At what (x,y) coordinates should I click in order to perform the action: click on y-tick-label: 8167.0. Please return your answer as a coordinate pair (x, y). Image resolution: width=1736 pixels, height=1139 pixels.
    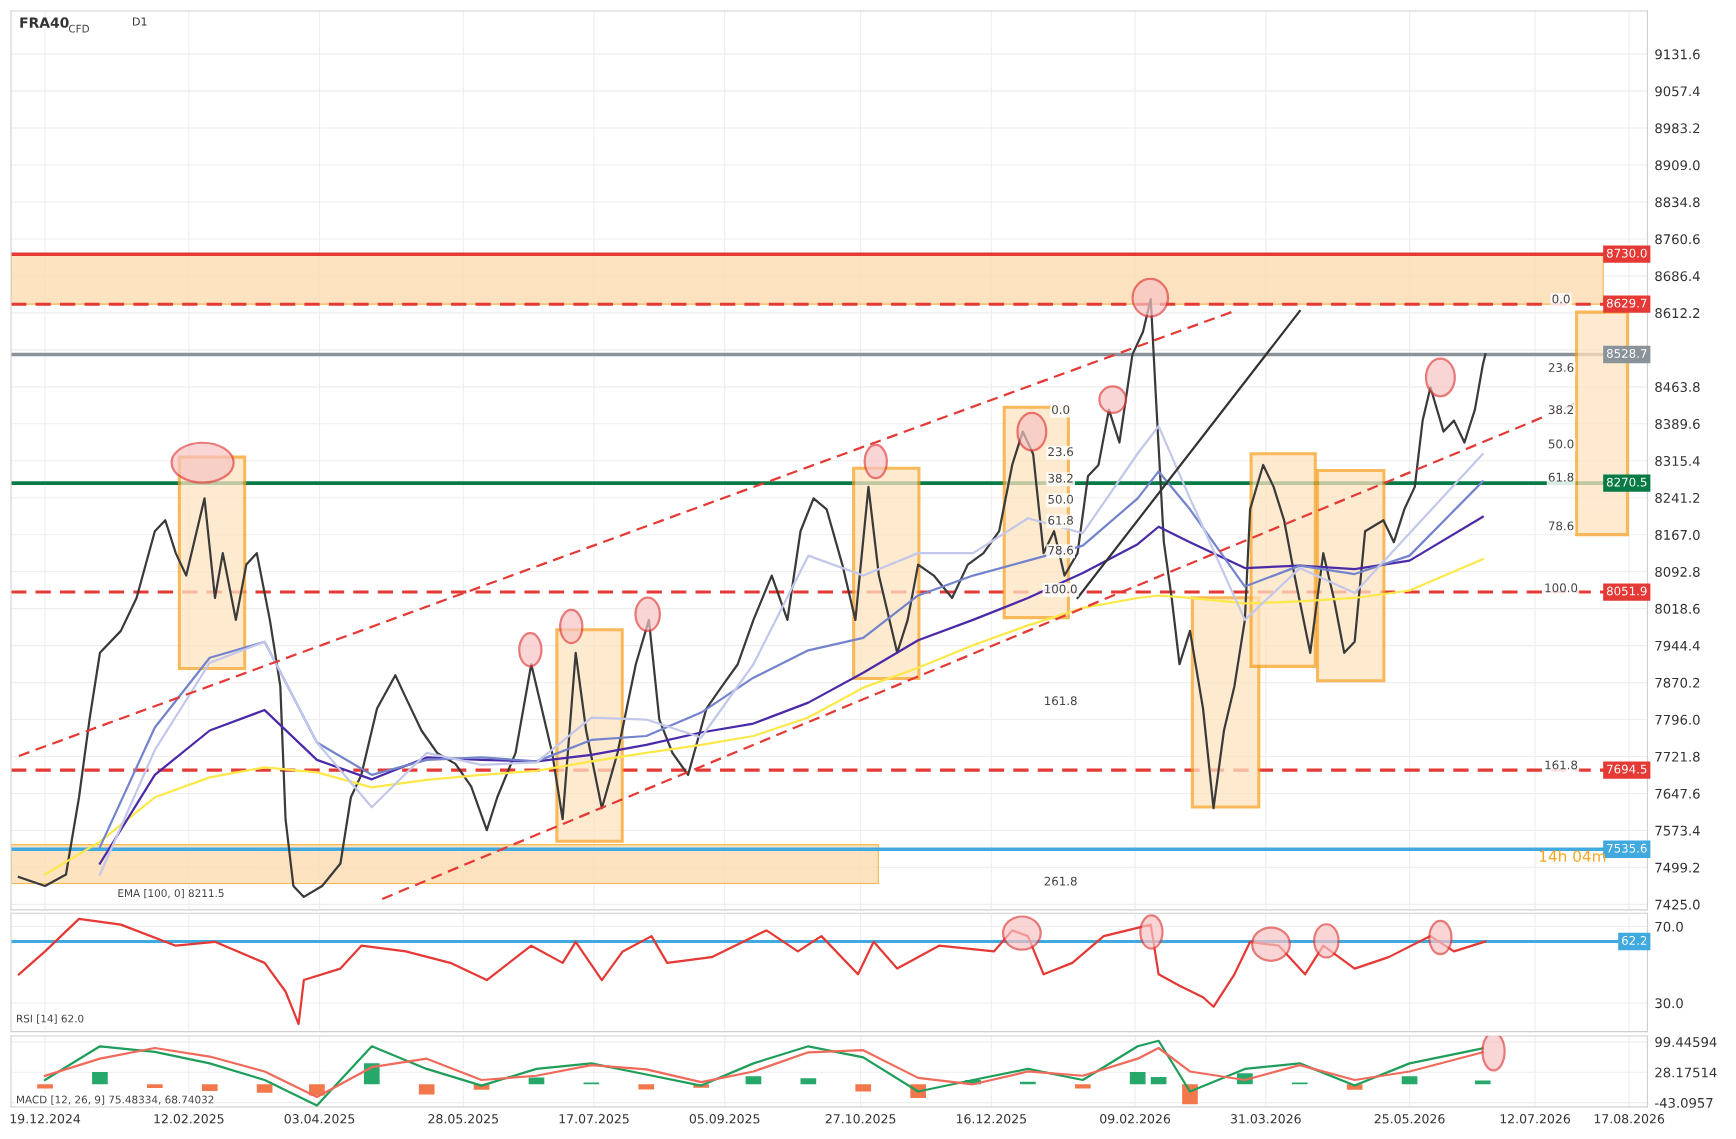
    Looking at the image, I should click on (1677, 534).